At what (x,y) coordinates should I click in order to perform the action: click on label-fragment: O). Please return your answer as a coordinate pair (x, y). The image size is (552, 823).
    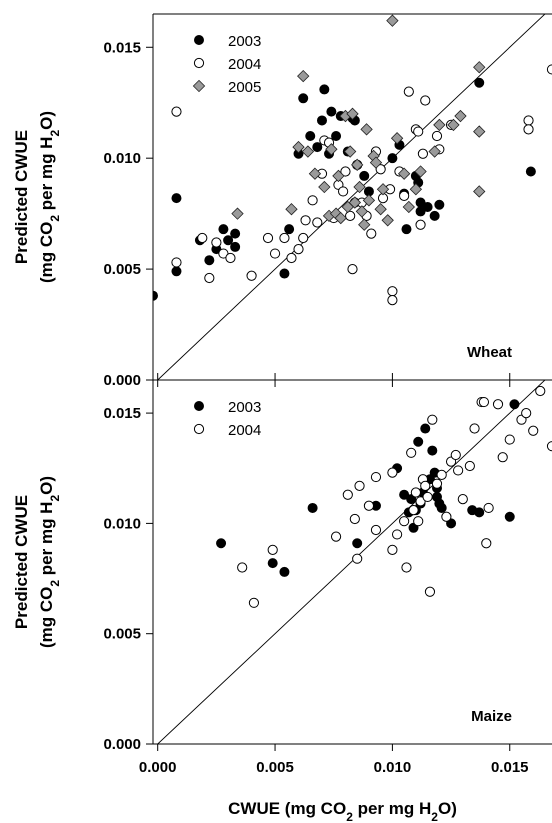
    Looking at the image, I should click on (46, 485).